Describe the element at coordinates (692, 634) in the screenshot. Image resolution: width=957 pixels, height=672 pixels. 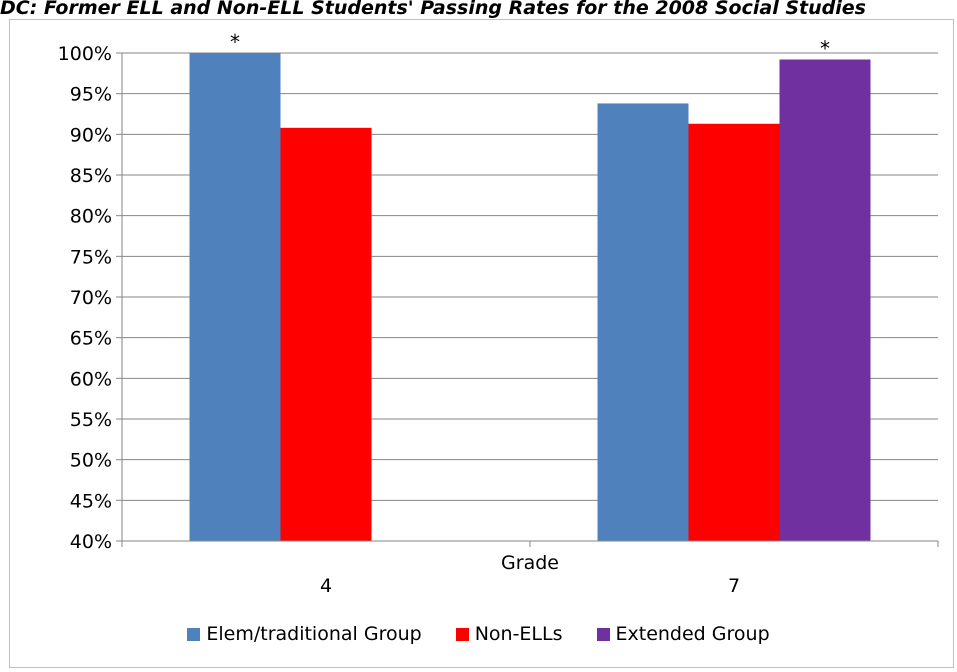
I see `legend-label-extended: Extended Group` at that location.